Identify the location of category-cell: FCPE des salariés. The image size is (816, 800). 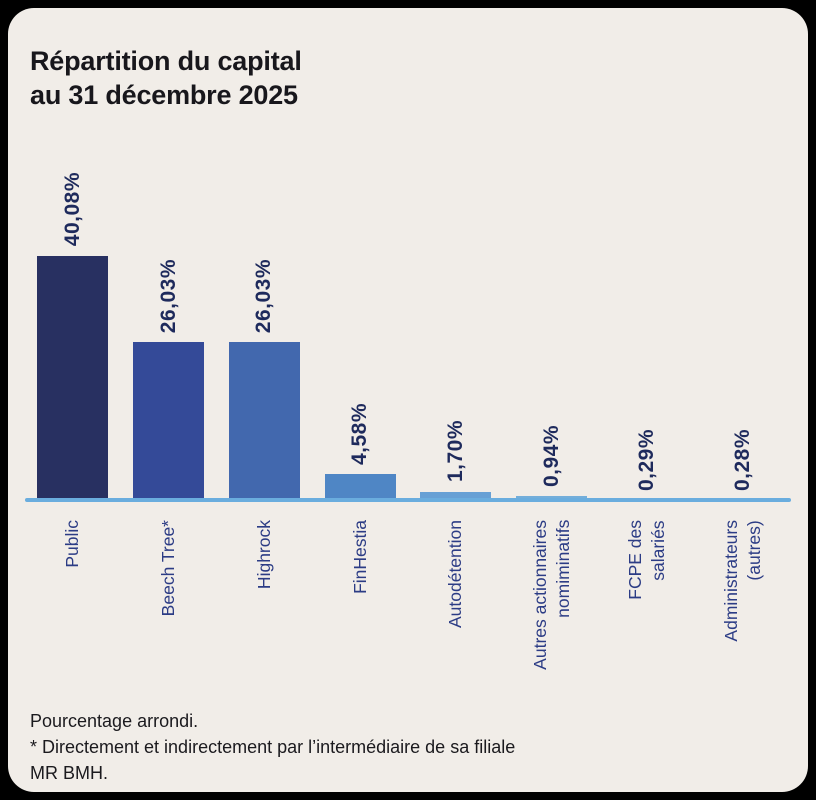
(648, 607).